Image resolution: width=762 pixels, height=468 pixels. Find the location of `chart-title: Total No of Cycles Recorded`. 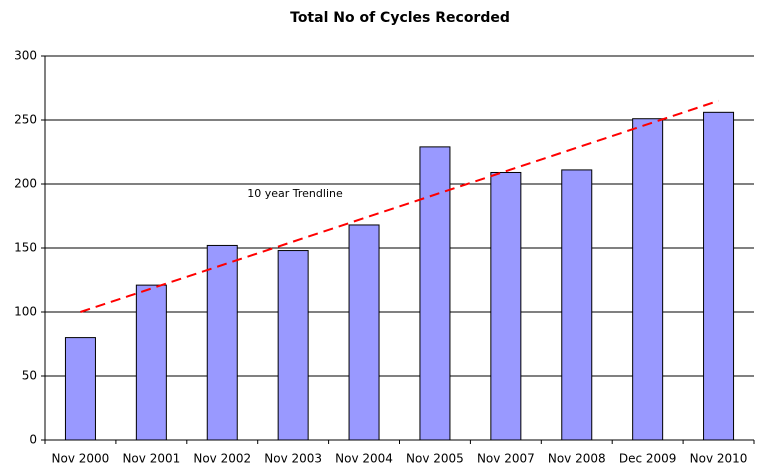

chart-title: Total No of Cycles Recorded is located at coordinates (400, 18).